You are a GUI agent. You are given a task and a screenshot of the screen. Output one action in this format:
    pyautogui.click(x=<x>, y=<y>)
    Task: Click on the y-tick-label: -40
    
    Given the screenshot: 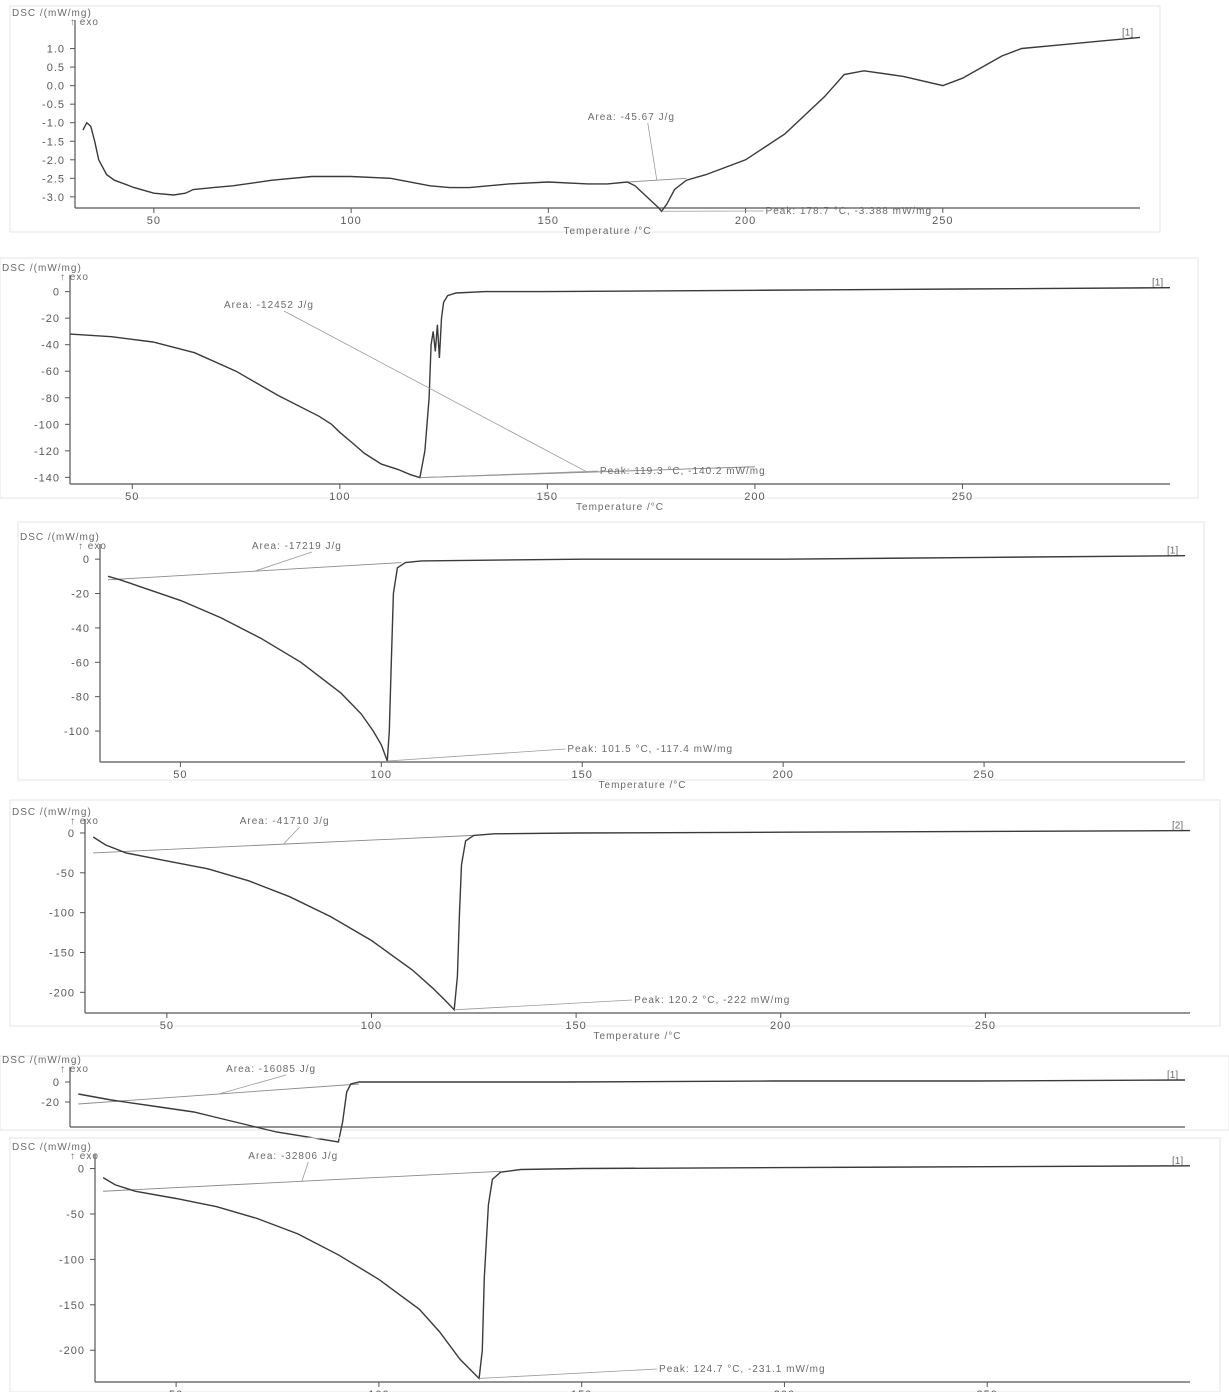 What is the action you would take?
    pyautogui.click(x=80, y=629)
    